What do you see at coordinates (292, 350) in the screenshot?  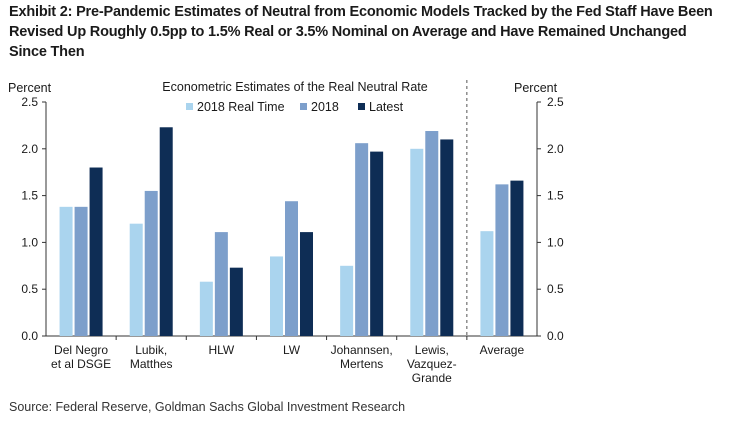 I see `x-tick-label: LW` at bounding box center [292, 350].